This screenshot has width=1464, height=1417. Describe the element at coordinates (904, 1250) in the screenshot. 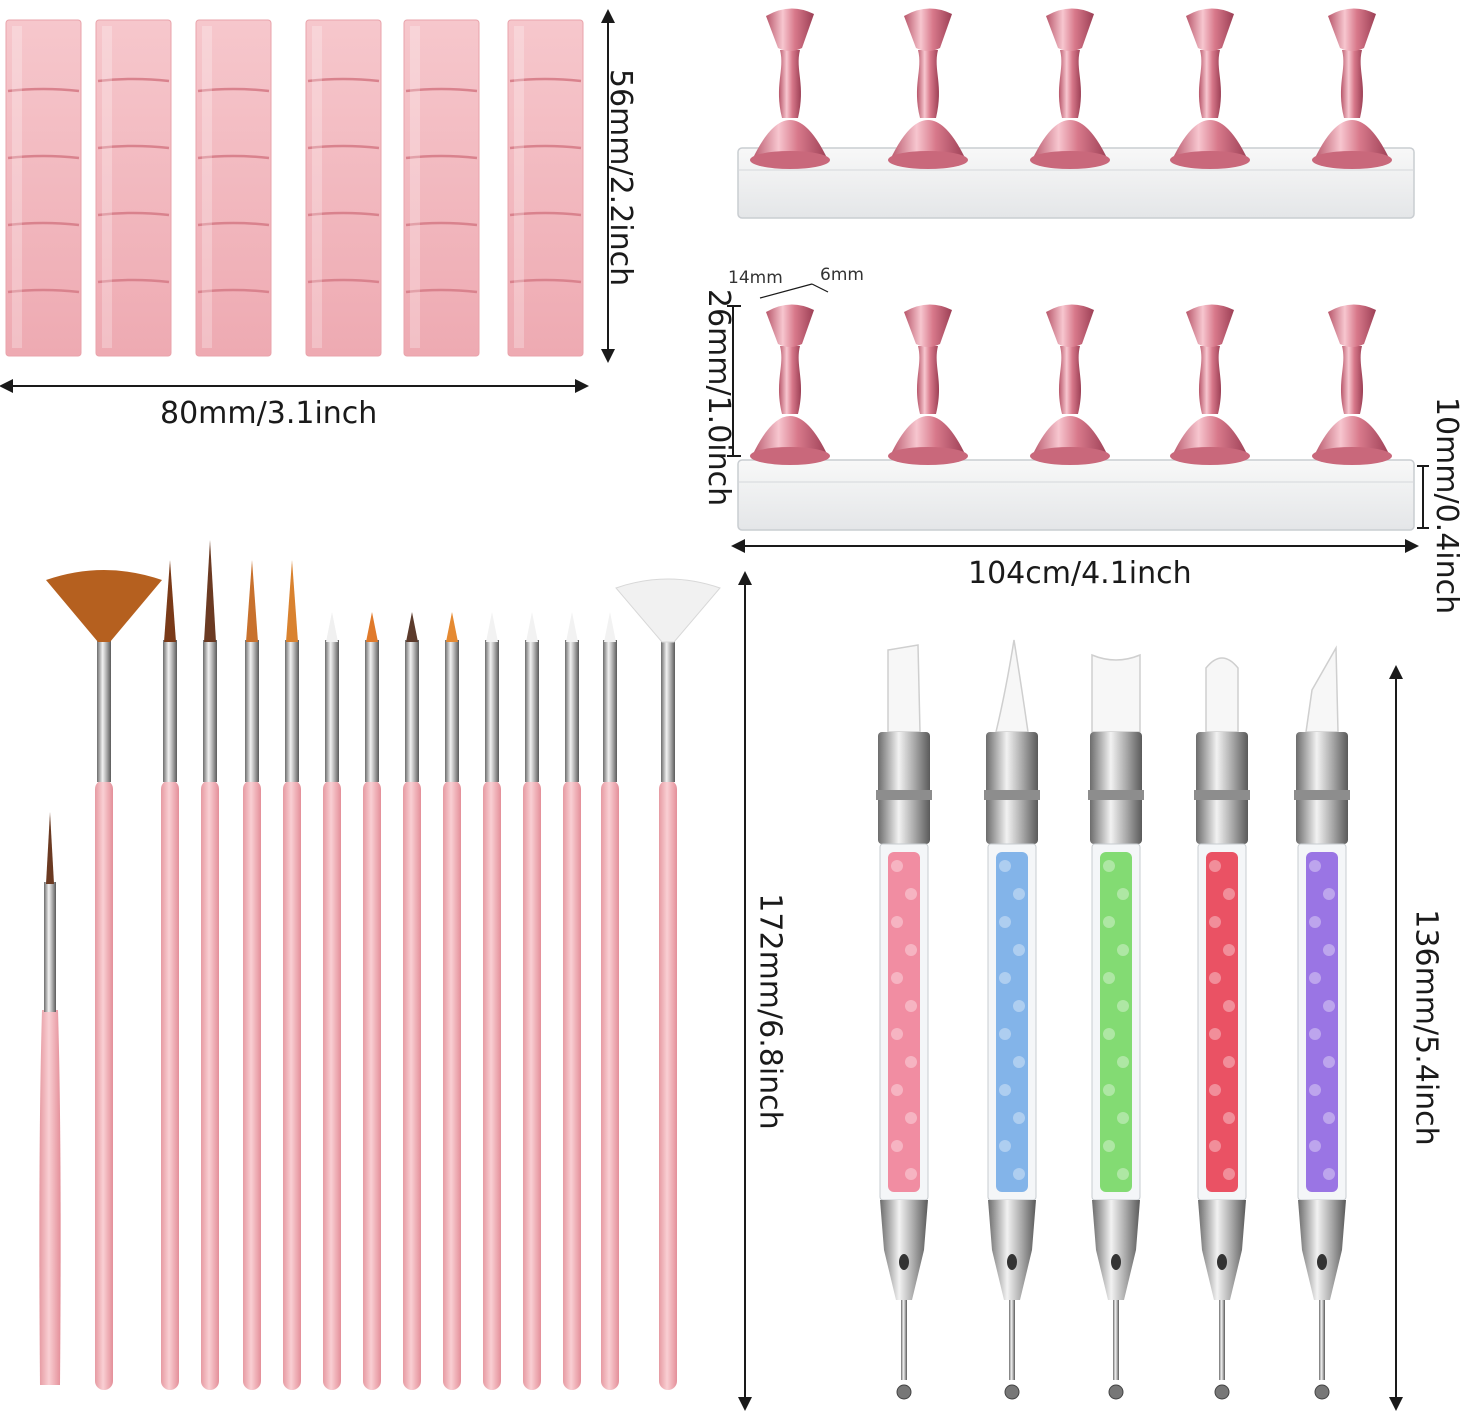

I see `lower-metal-collar` at that location.